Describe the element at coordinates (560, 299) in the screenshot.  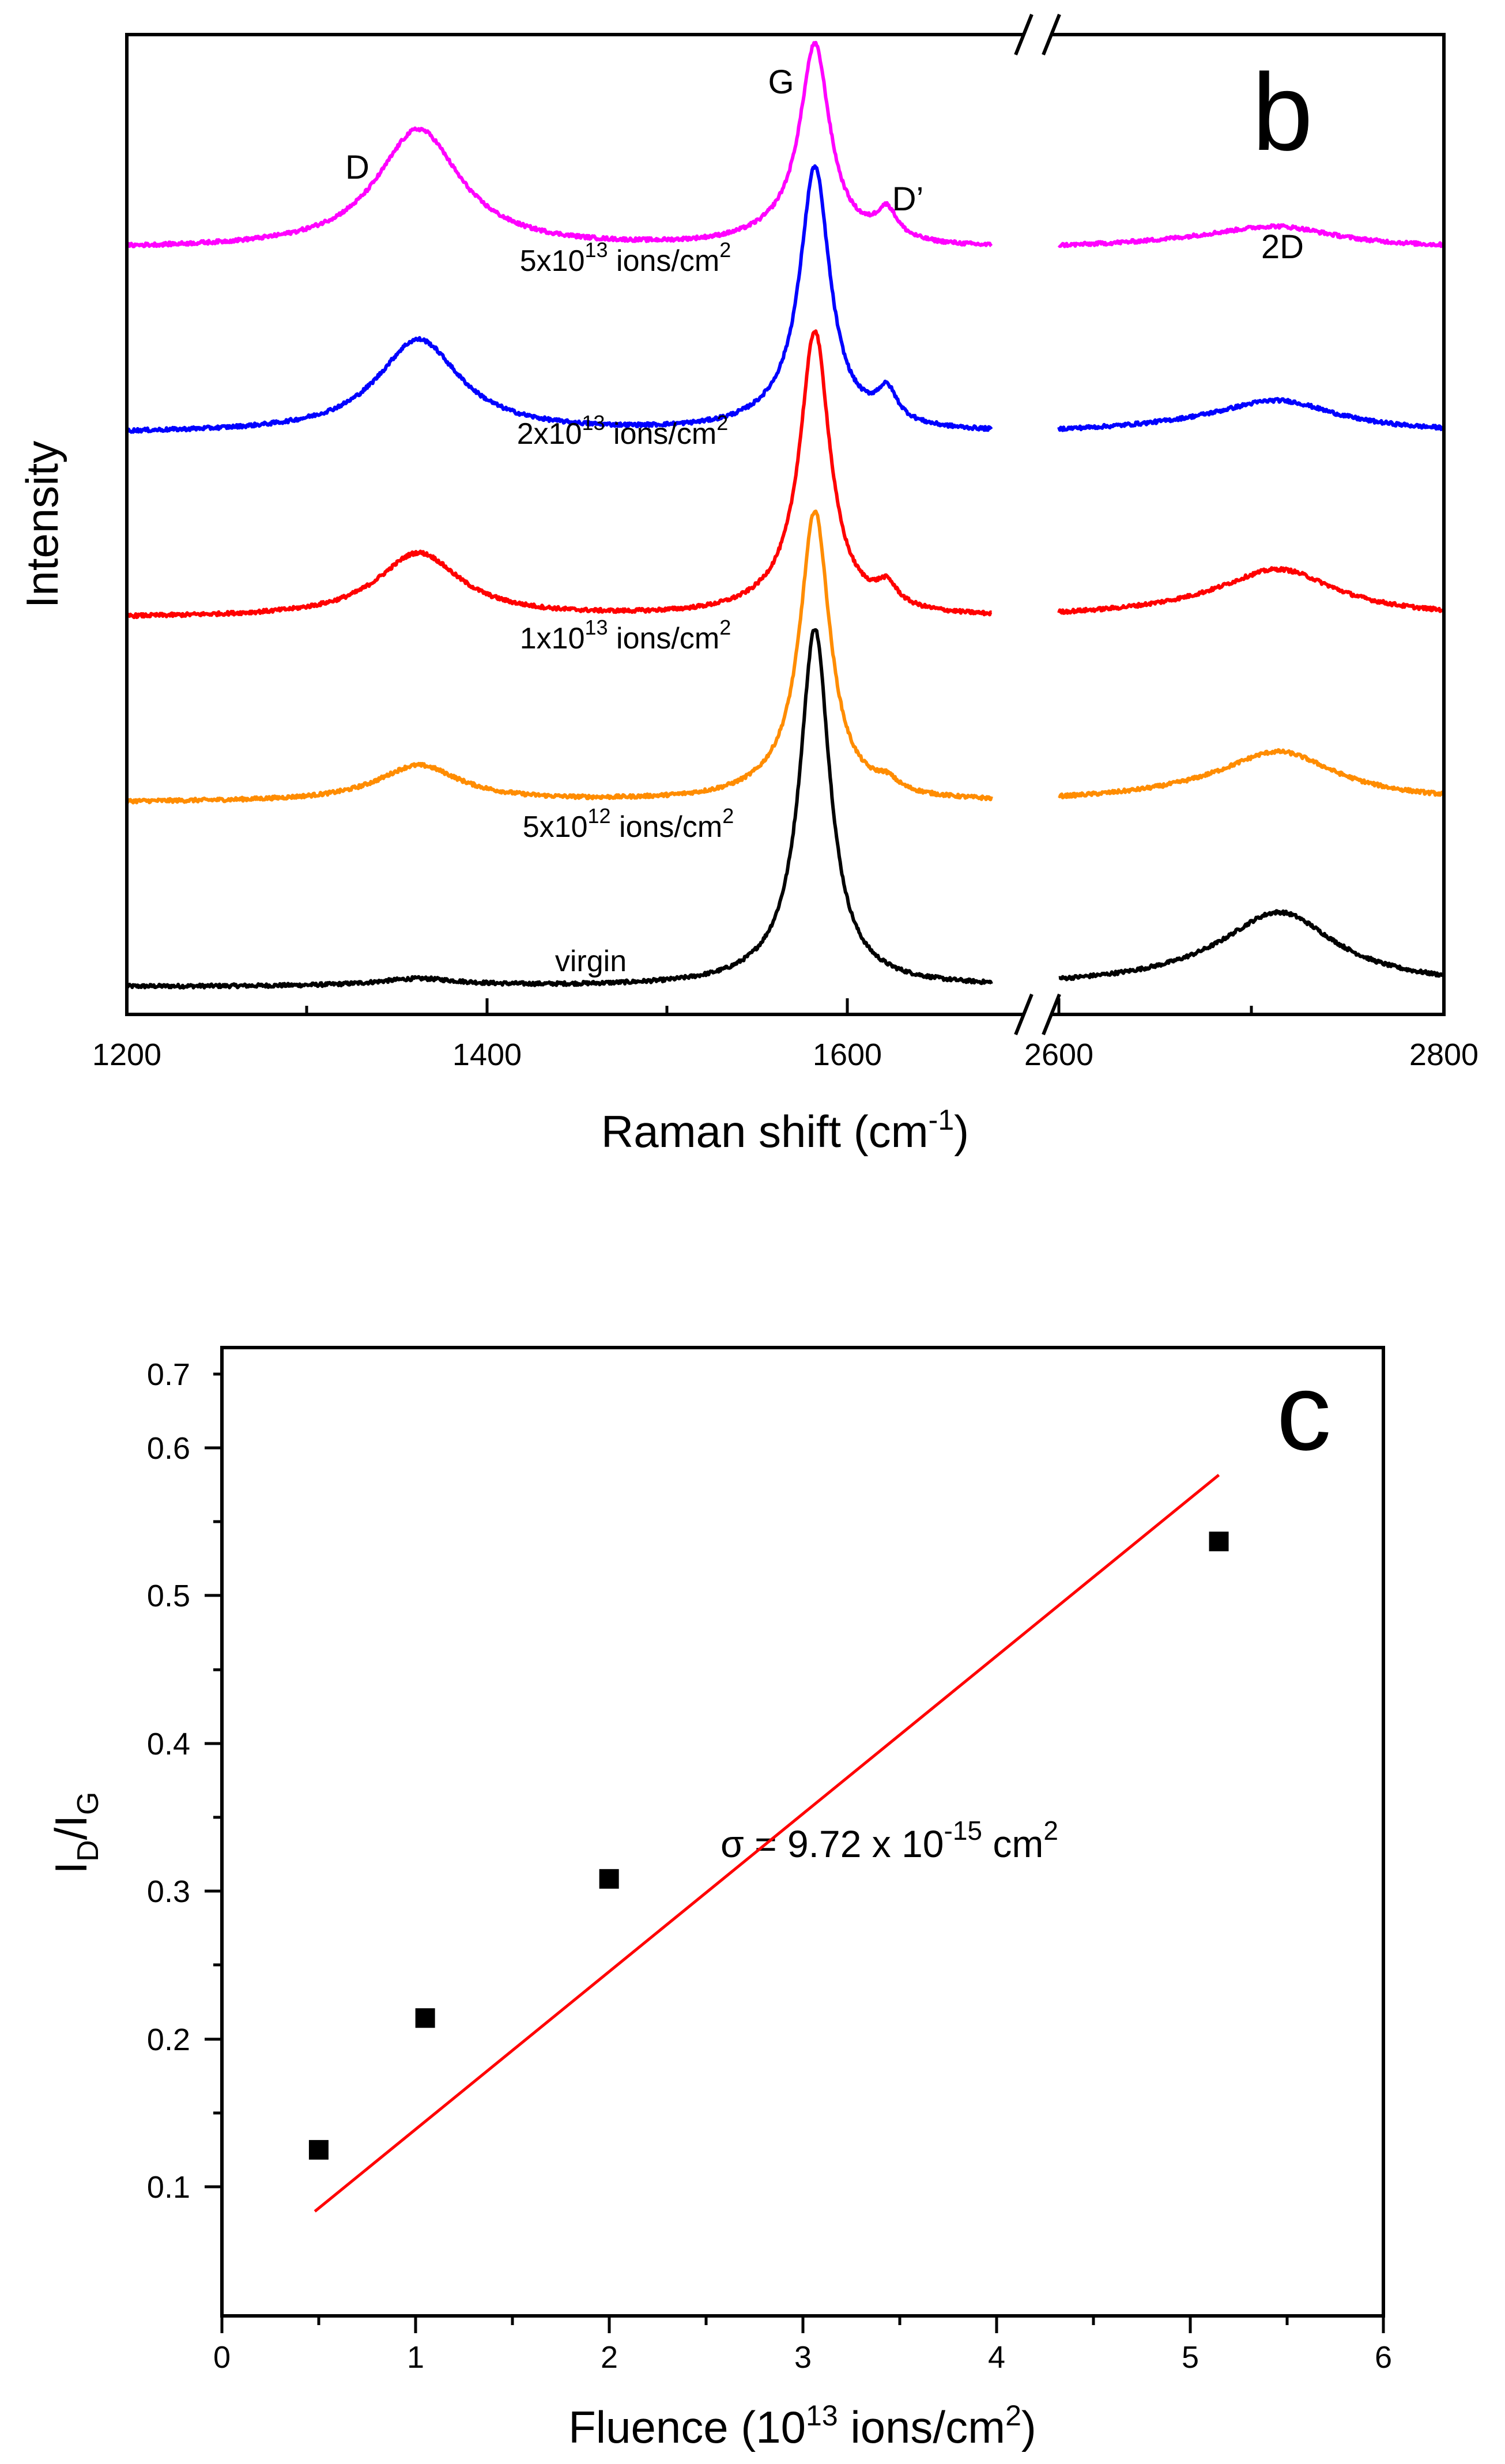
I see `spectrum-line-3-left` at that location.